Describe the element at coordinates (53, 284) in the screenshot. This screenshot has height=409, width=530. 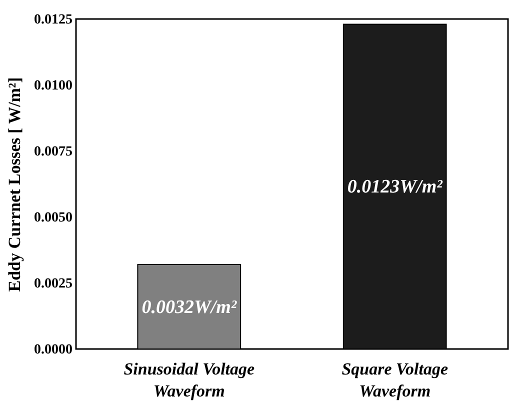
I see `y-tick-label: 0.0025` at that location.